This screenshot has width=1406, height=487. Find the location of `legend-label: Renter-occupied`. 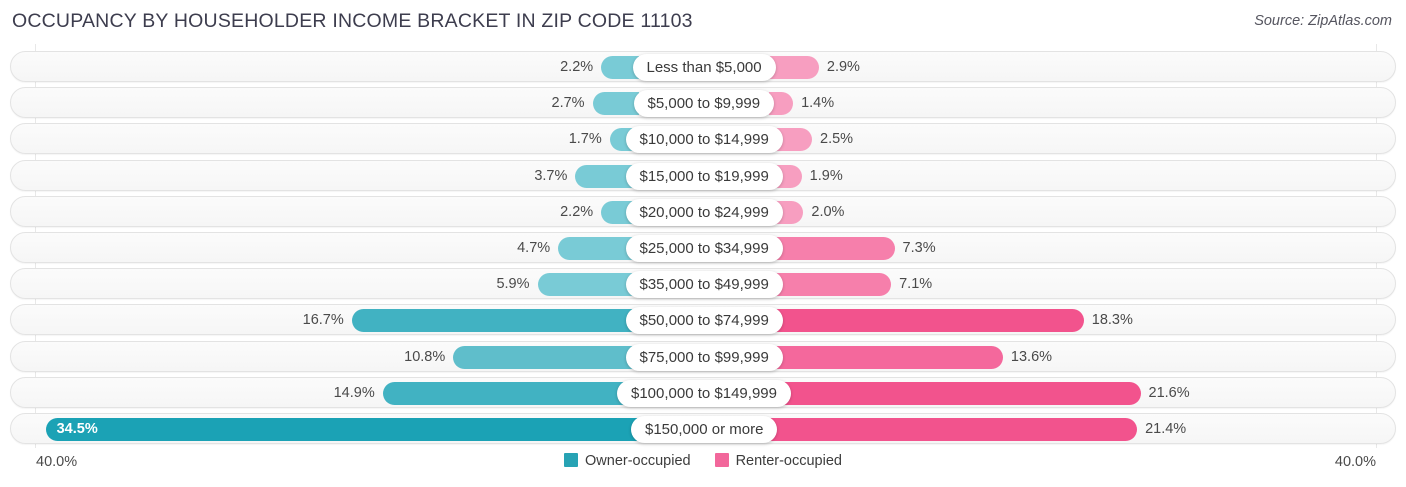

legend-label: Renter-occupied is located at coordinates (788, 461).